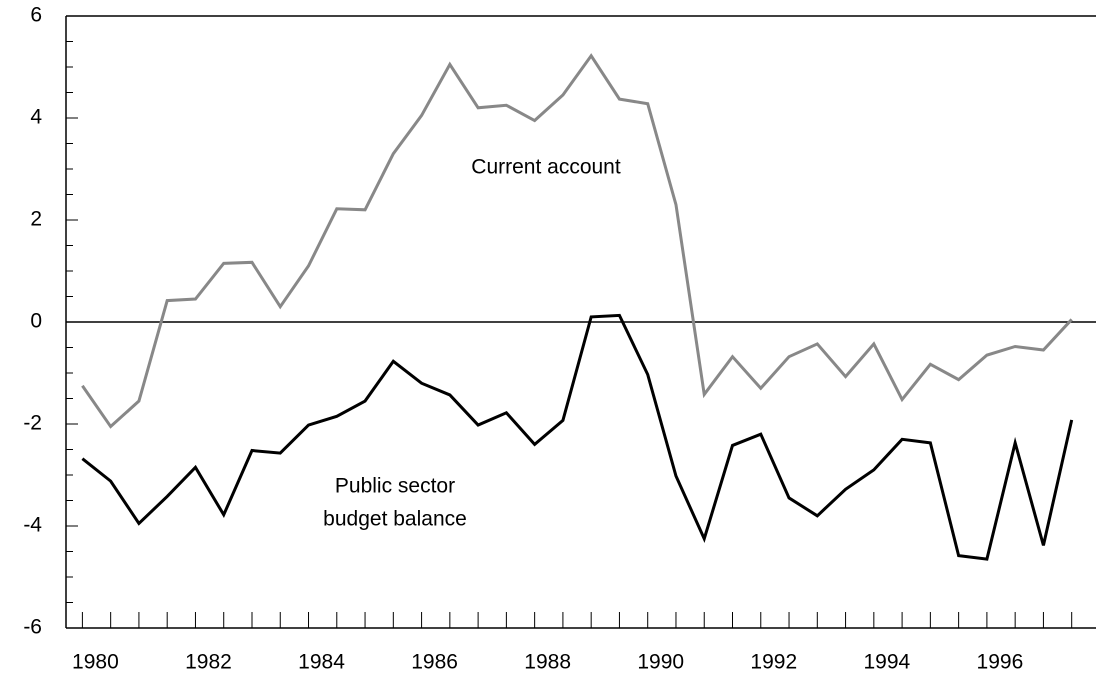 The height and width of the screenshot is (675, 1096). I want to click on x-tick-label: 1990, so click(660, 662).